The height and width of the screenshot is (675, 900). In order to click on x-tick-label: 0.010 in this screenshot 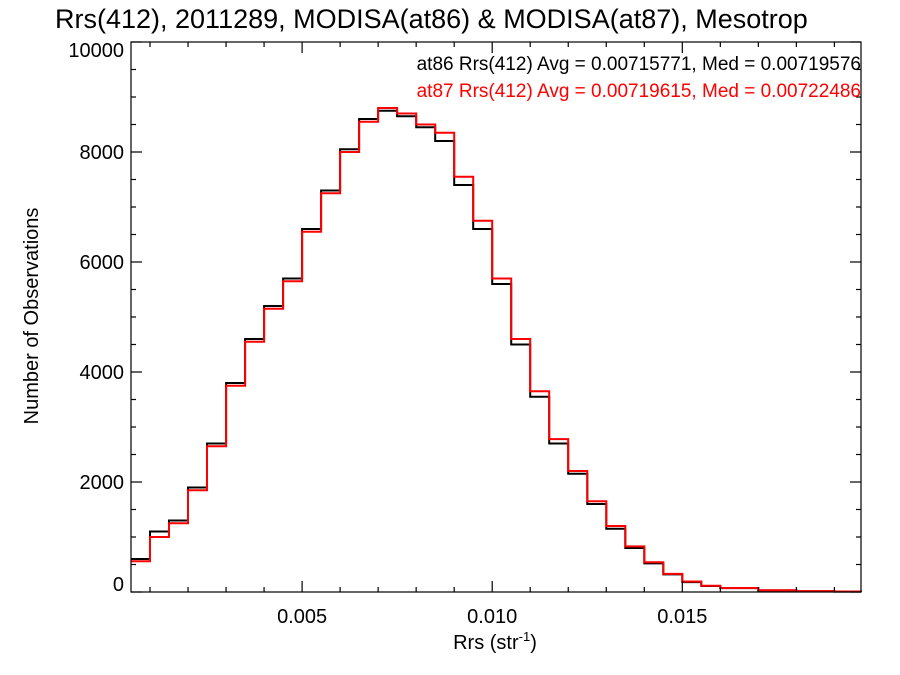, I will do `click(492, 617)`.